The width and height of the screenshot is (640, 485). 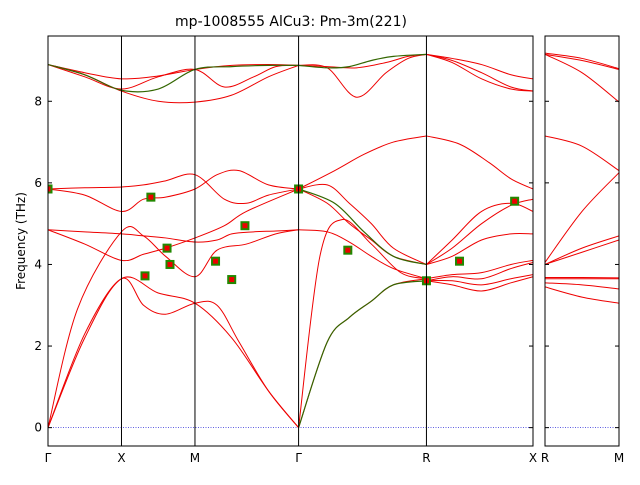 I want to click on y-tick-label: 0, so click(x=38, y=428).